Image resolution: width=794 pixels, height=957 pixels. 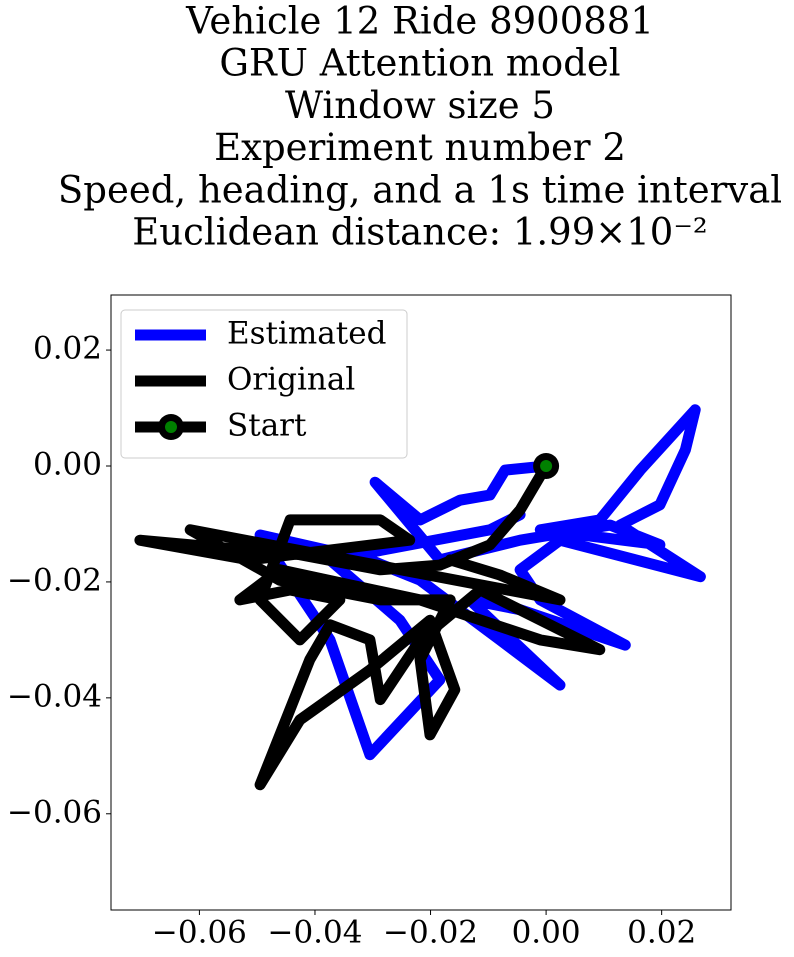 I want to click on y-tick-label: 0.00, so click(x=67, y=464).